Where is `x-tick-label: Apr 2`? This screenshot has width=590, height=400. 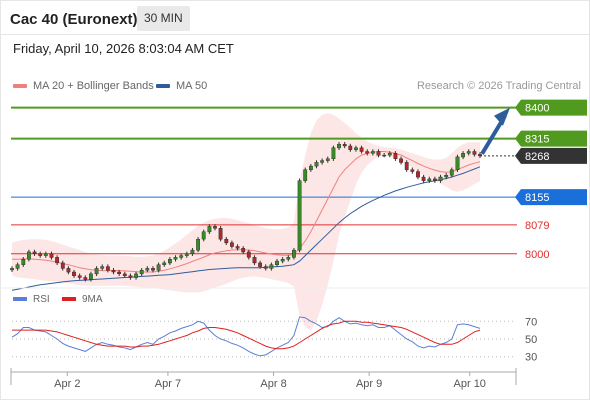 x-tick-label: Apr 2 is located at coordinates (67, 384).